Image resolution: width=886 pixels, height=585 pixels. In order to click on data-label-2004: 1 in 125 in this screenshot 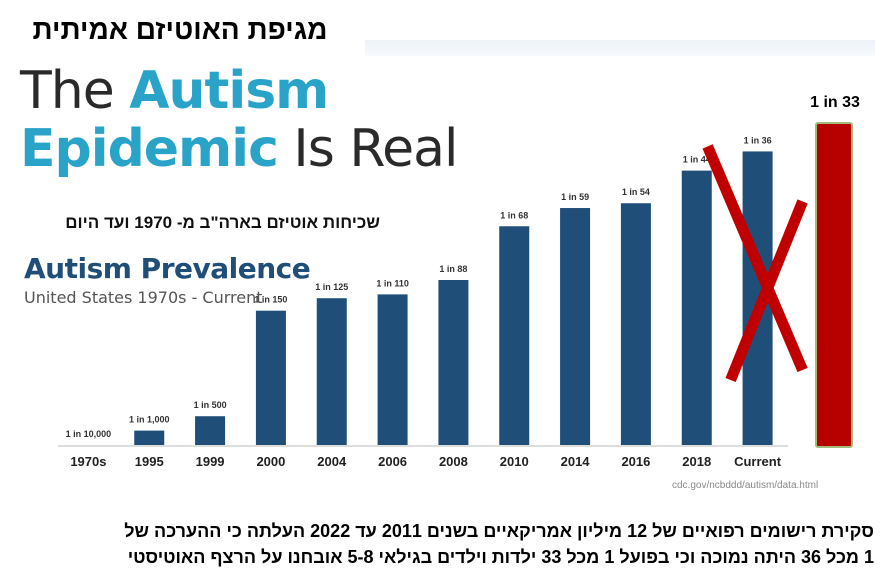, I will do `click(331, 287)`.